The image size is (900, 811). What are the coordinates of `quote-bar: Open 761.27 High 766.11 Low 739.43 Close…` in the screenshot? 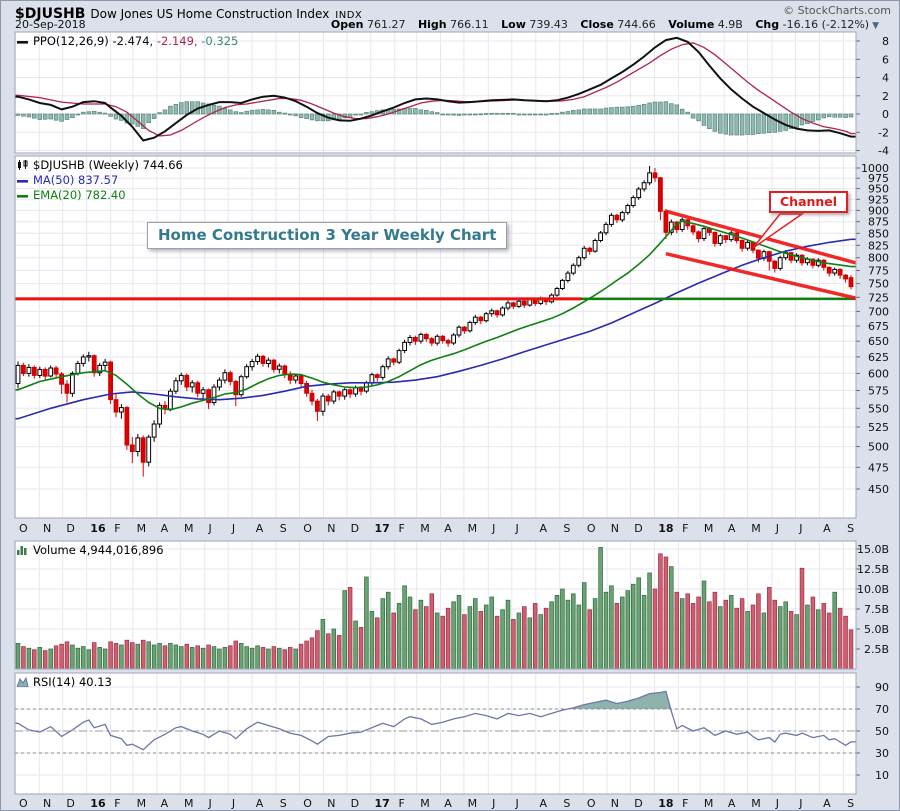 It's located at (600, 24).